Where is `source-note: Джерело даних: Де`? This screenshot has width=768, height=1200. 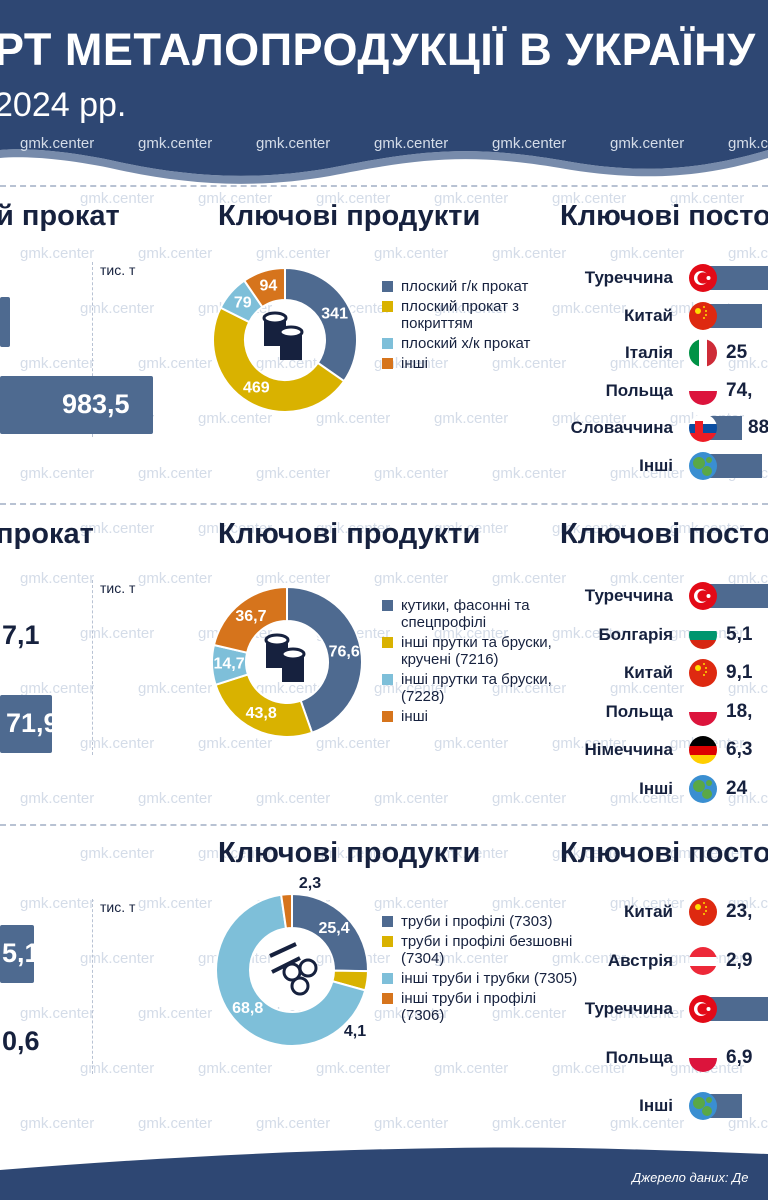 source-note: Джерело даних: Де is located at coordinates (690, 1177).